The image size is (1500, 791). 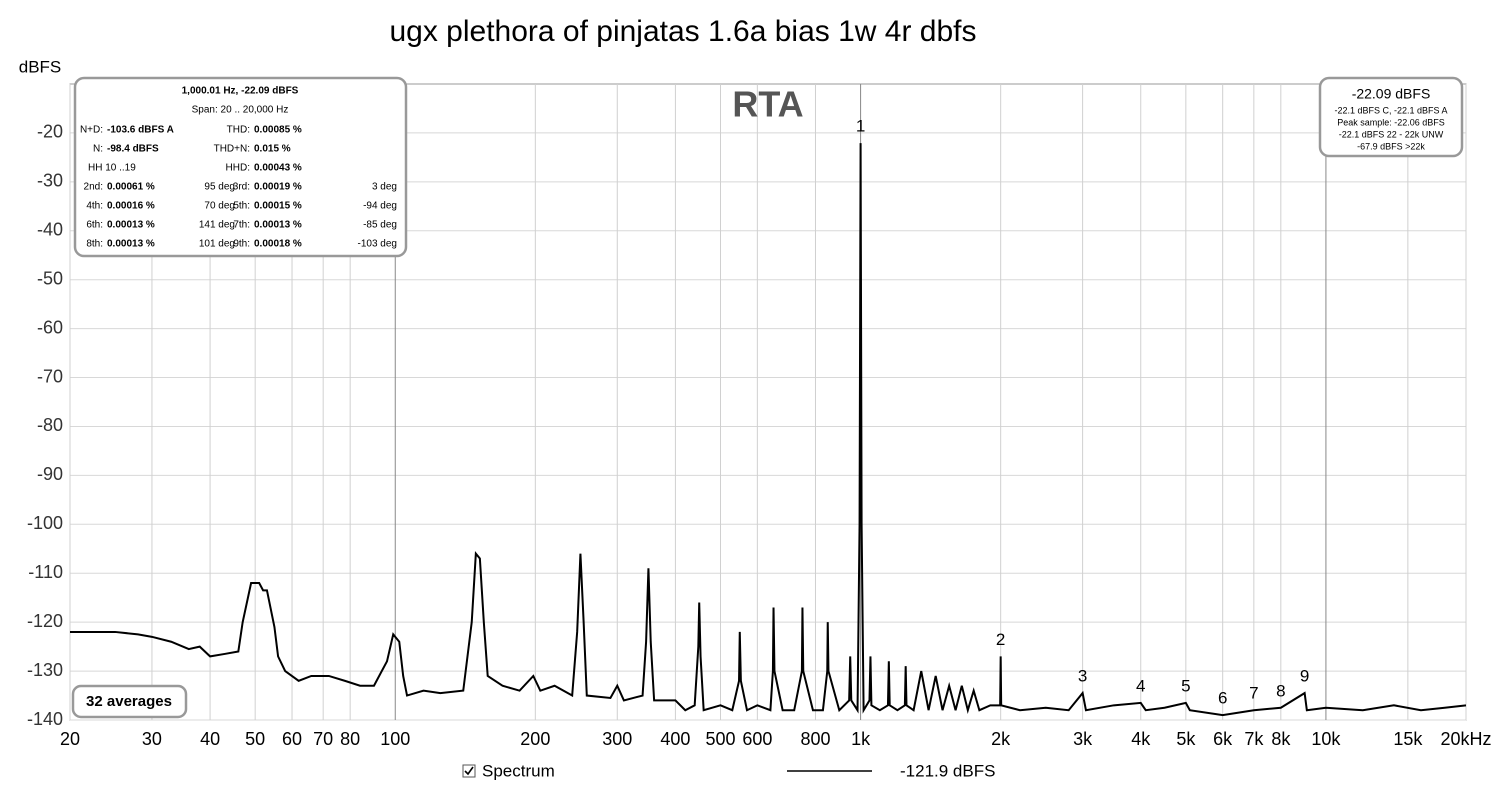 What do you see at coordinates (377, 244) in the screenshot?
I see `info-cell: -103 deg` at bounding box center [377, 244].